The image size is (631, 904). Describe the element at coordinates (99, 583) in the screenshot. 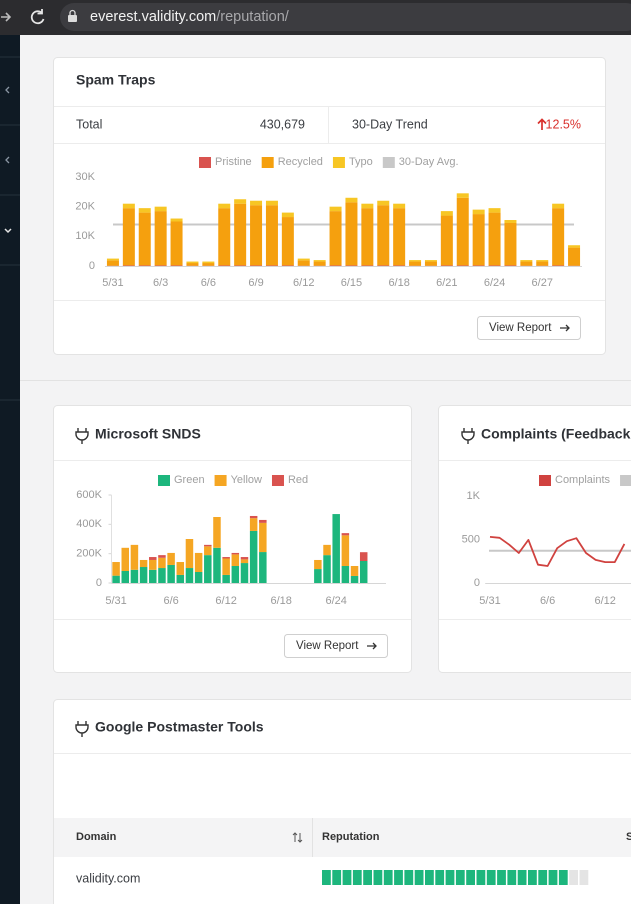

I see `y-tick-label: 0` at that location.